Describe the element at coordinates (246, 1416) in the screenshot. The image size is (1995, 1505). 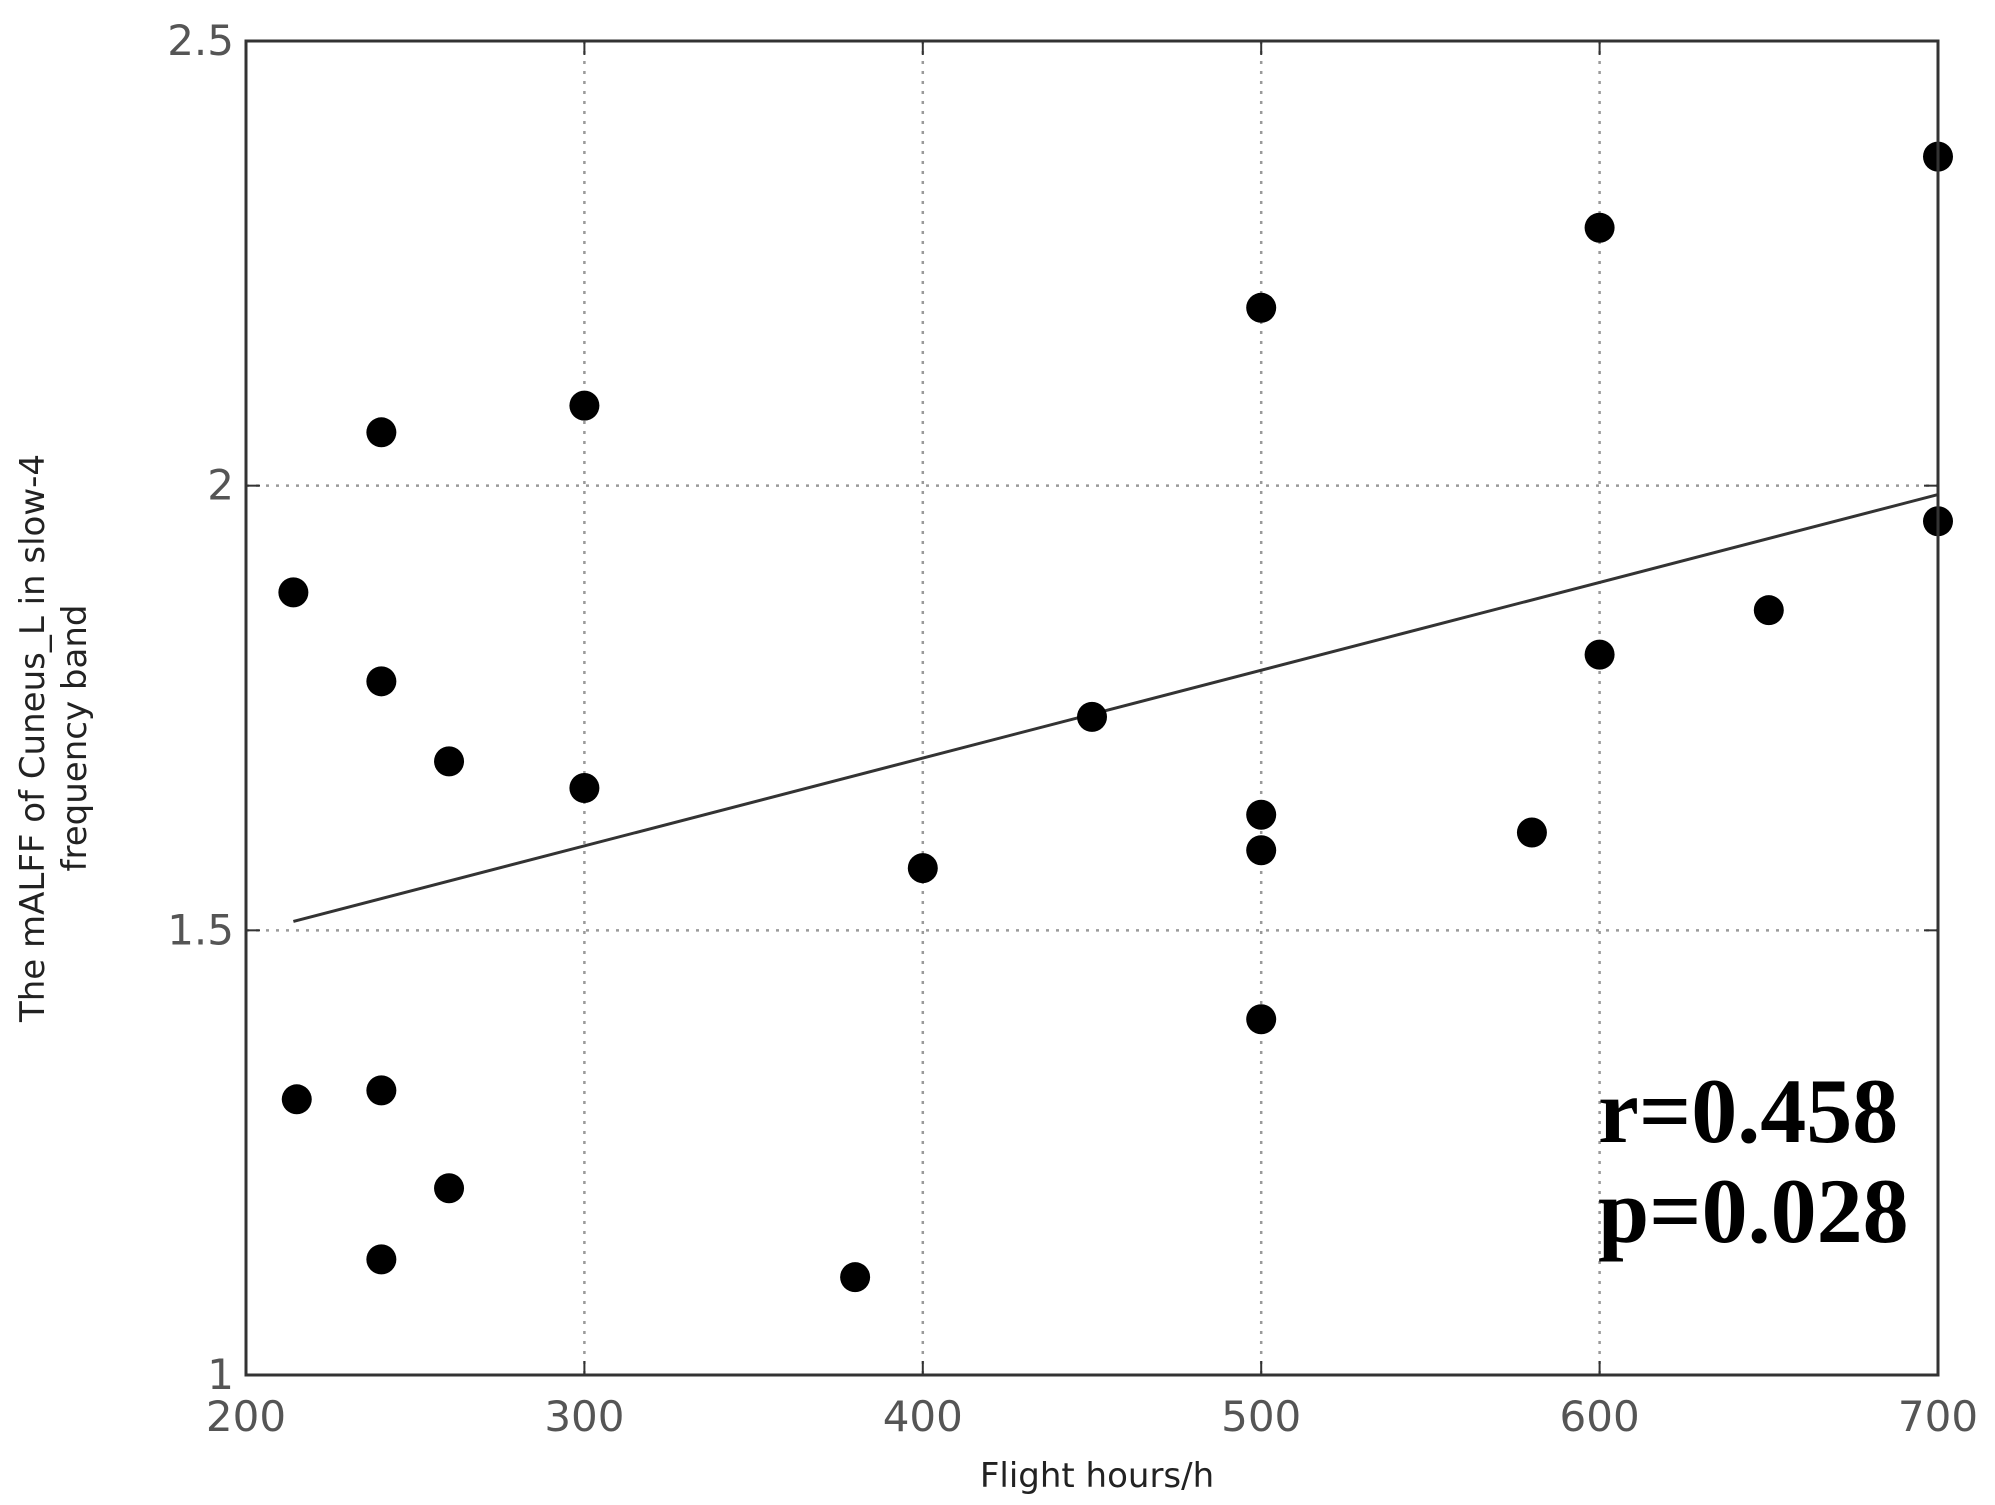
I see `x-tick-label: 200` at that location.